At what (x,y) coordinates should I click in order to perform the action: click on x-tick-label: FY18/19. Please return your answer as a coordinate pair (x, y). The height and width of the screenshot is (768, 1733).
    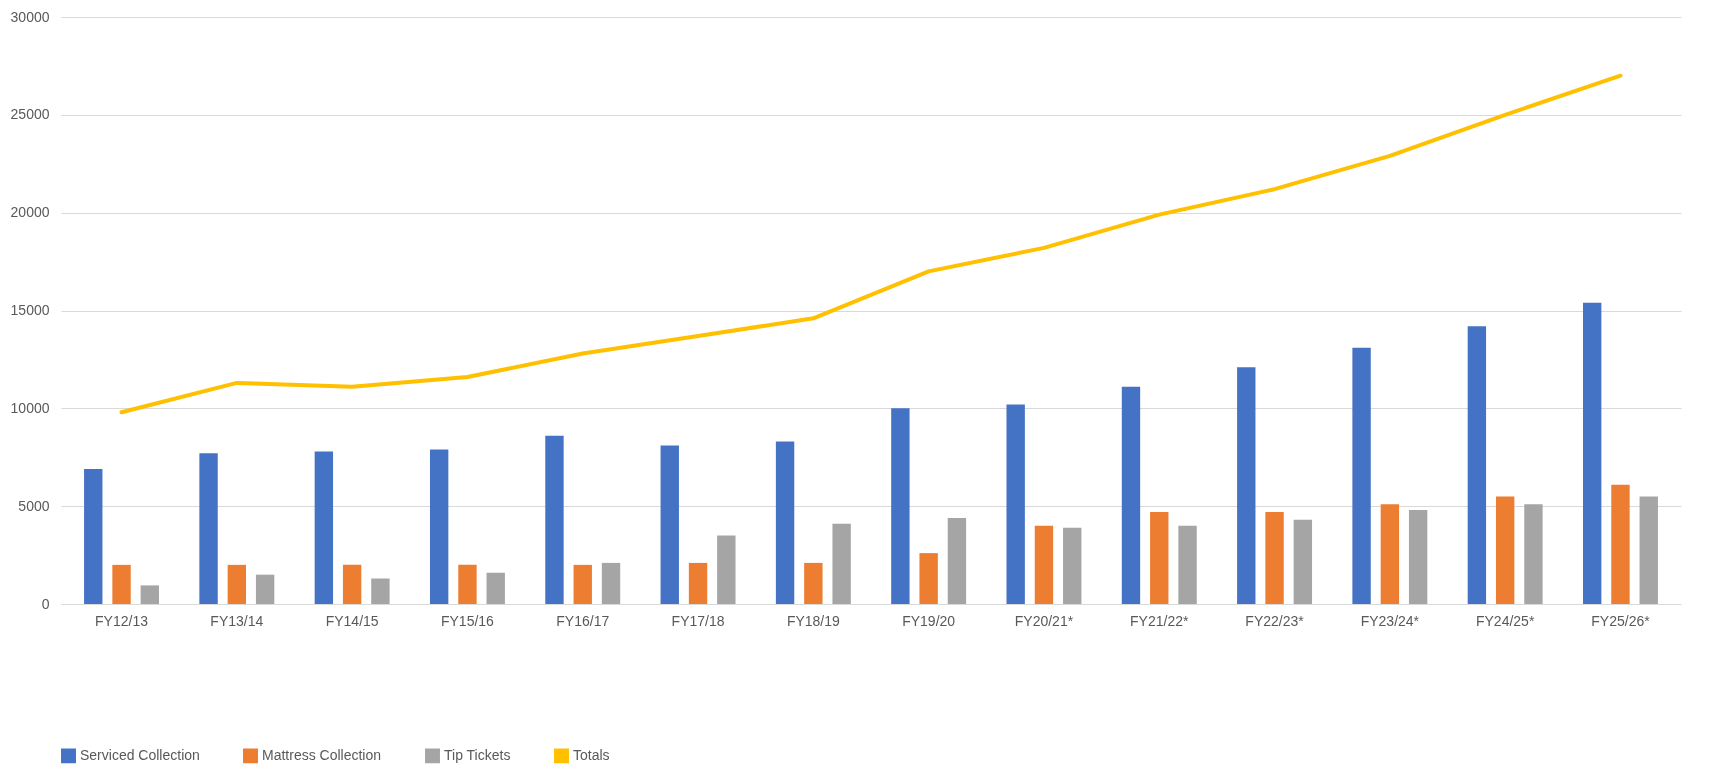
    Looking at the image, I should click on (813, 620).